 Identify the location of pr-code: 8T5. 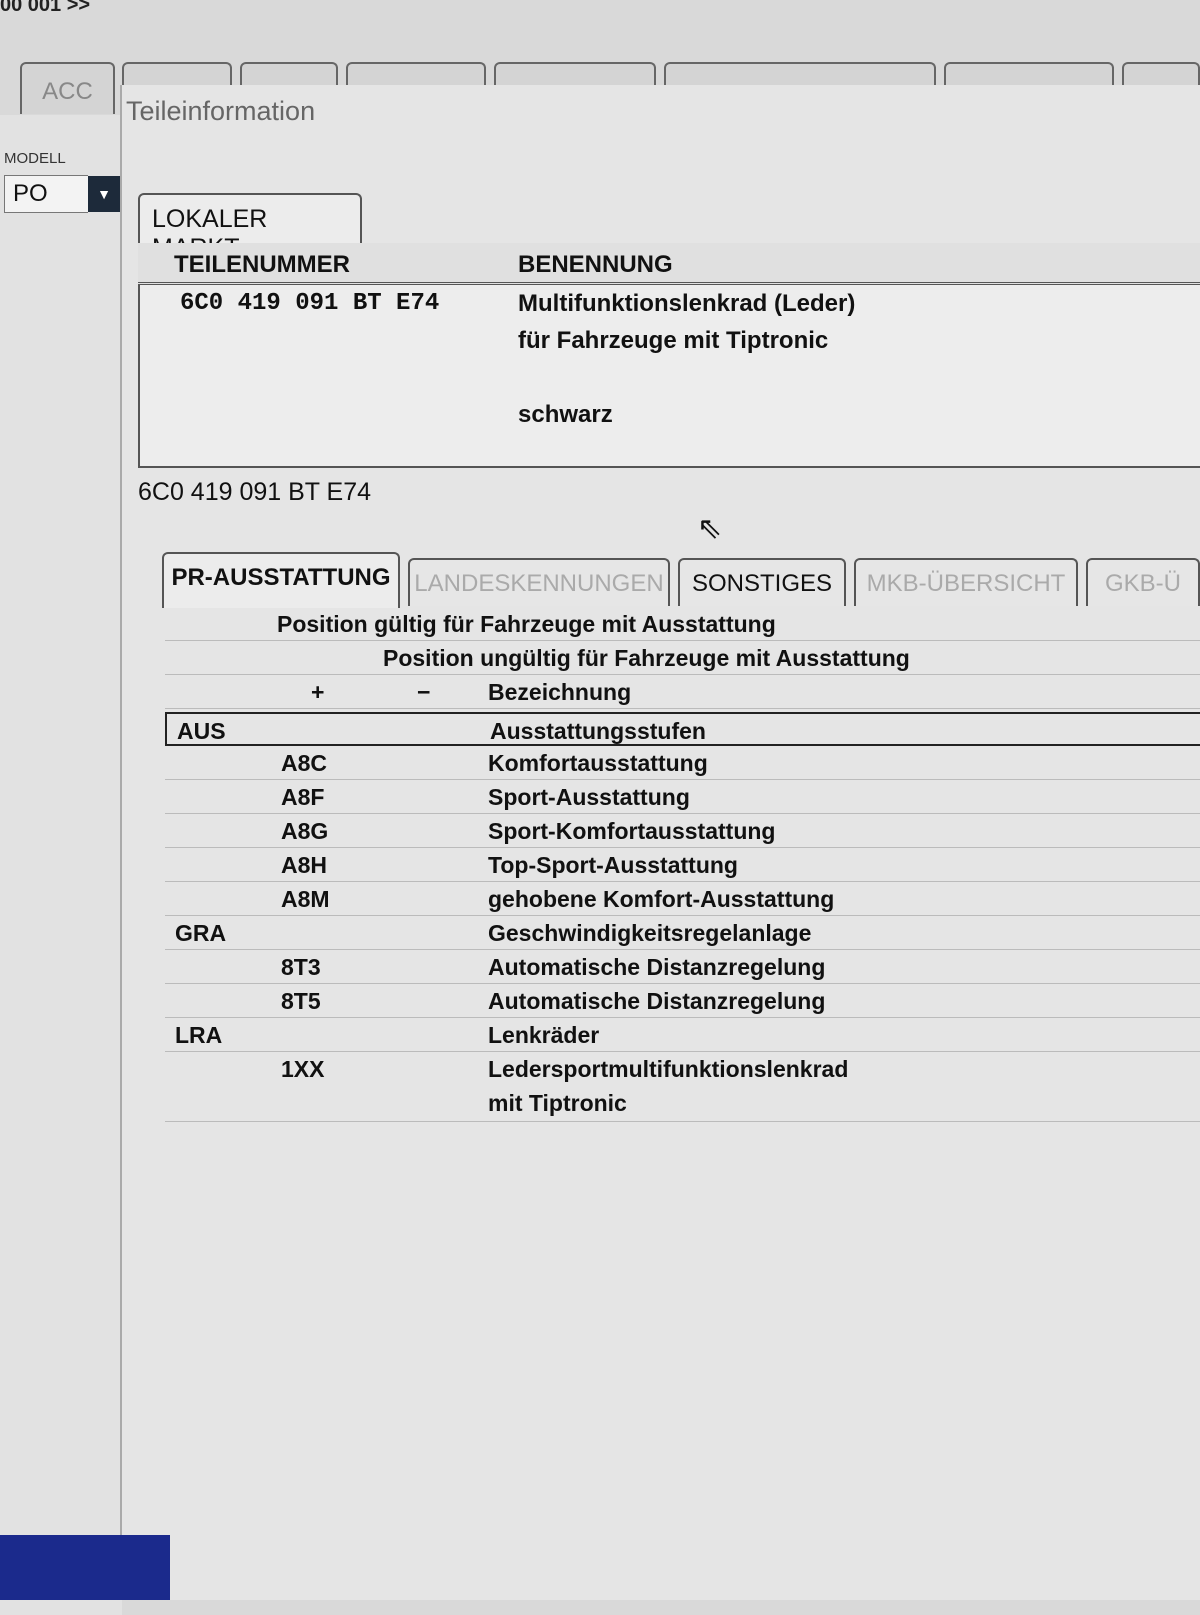
(301, 1001).